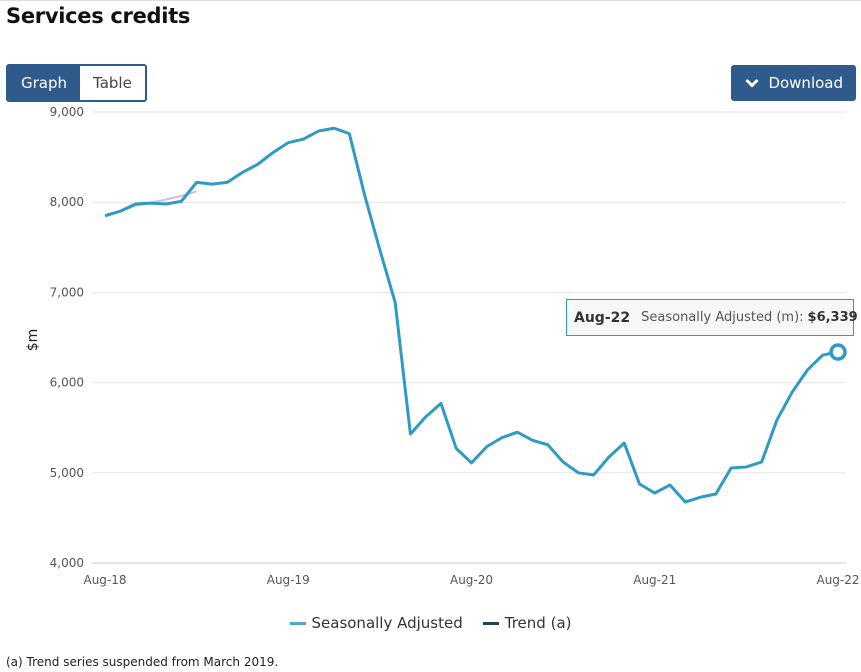 The width and height of the screenshot is (861, 672). Describe the element at coordinates (98, 16) in the screenshot. I see `page-title: Services credits` at that location.